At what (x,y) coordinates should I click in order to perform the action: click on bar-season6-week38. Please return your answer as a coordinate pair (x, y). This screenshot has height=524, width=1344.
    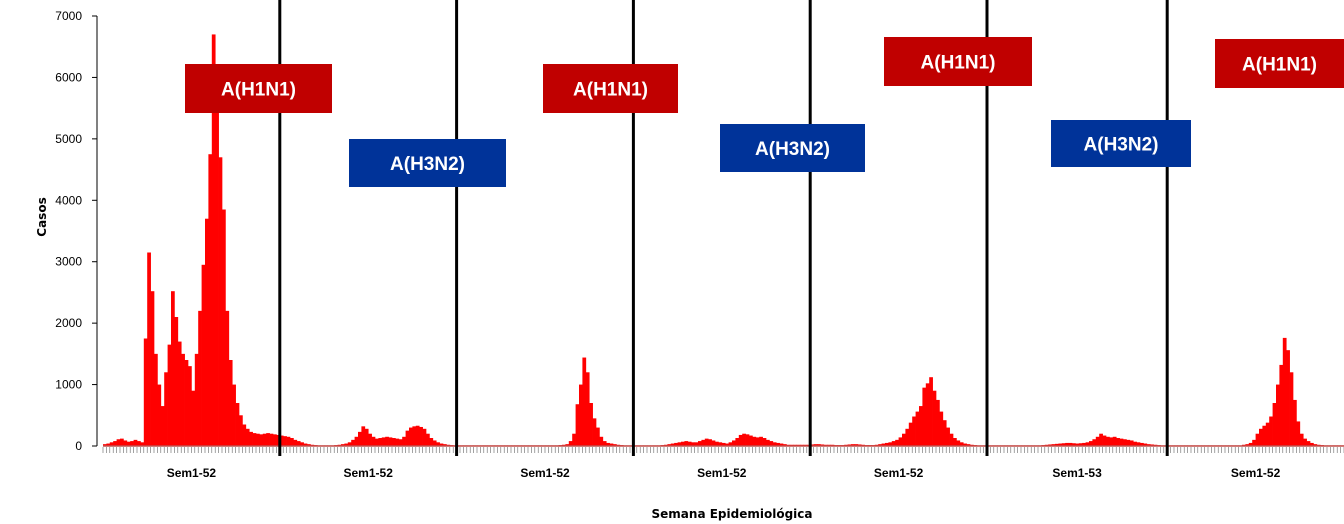
    Looking at the image, I should click on (1114, 441).